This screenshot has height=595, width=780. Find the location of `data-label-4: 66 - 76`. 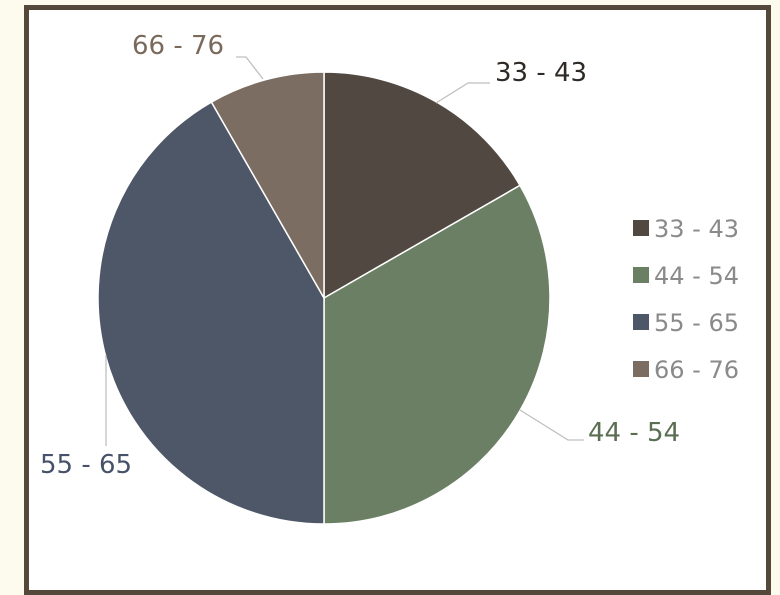

data-label-4: 66 - 76 is located at coordinates (178, 46).